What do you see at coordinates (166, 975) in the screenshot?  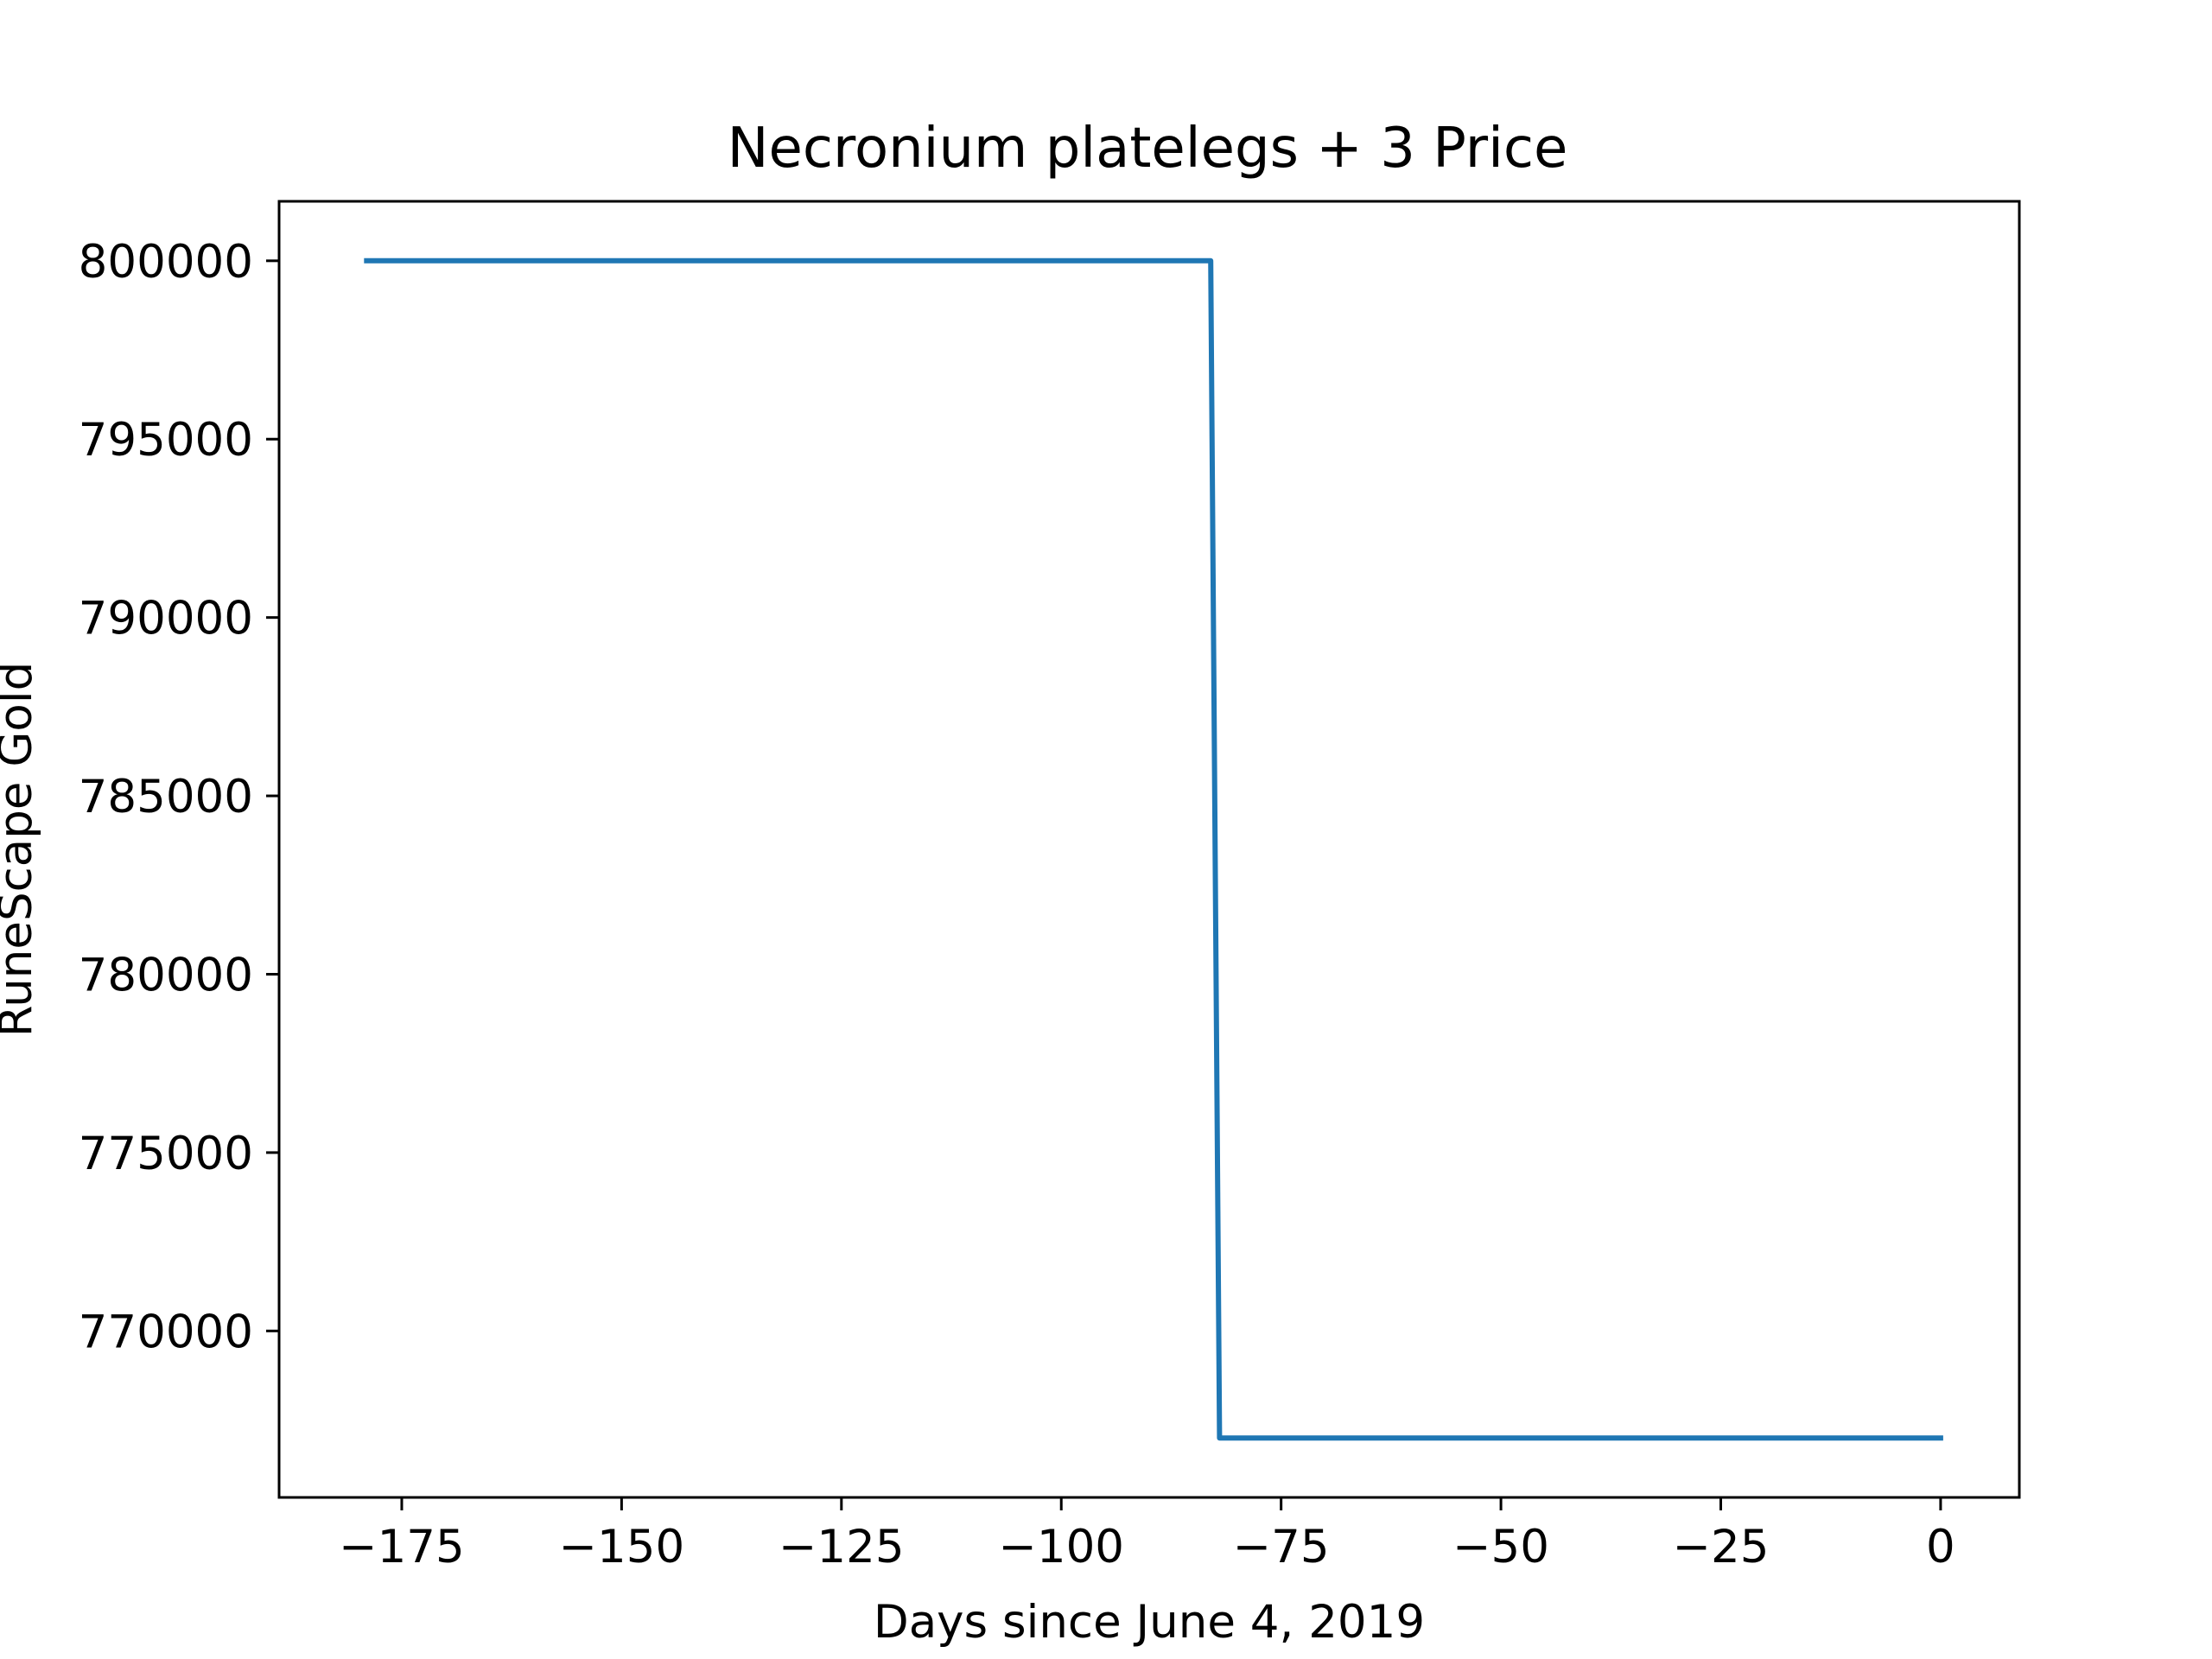 I see `y-tick-label: 780000` at bounding box center [166, 975].